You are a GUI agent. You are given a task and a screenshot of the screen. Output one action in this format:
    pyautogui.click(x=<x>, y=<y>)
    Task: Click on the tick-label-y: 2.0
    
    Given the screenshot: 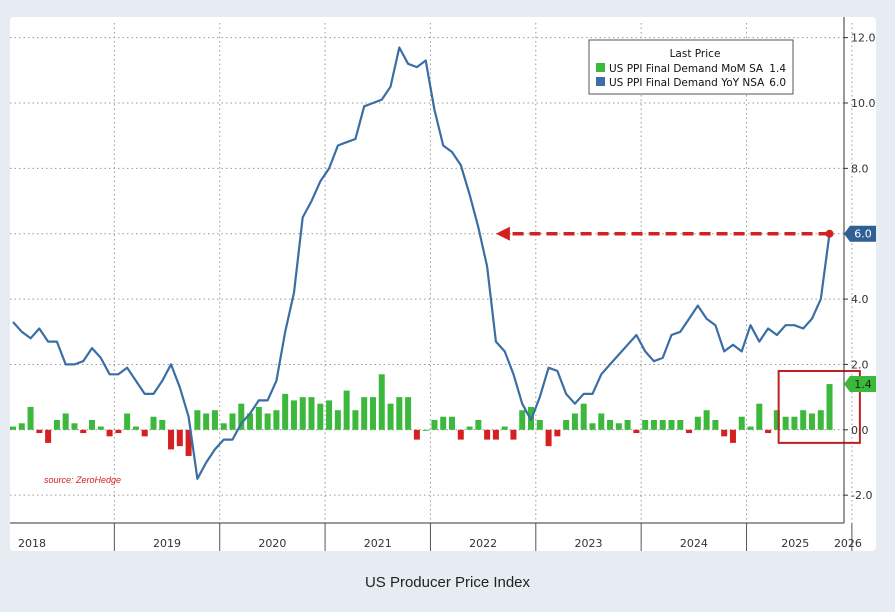 What is the action you would take?
    pyautogui.click(x=860, y=364)
    